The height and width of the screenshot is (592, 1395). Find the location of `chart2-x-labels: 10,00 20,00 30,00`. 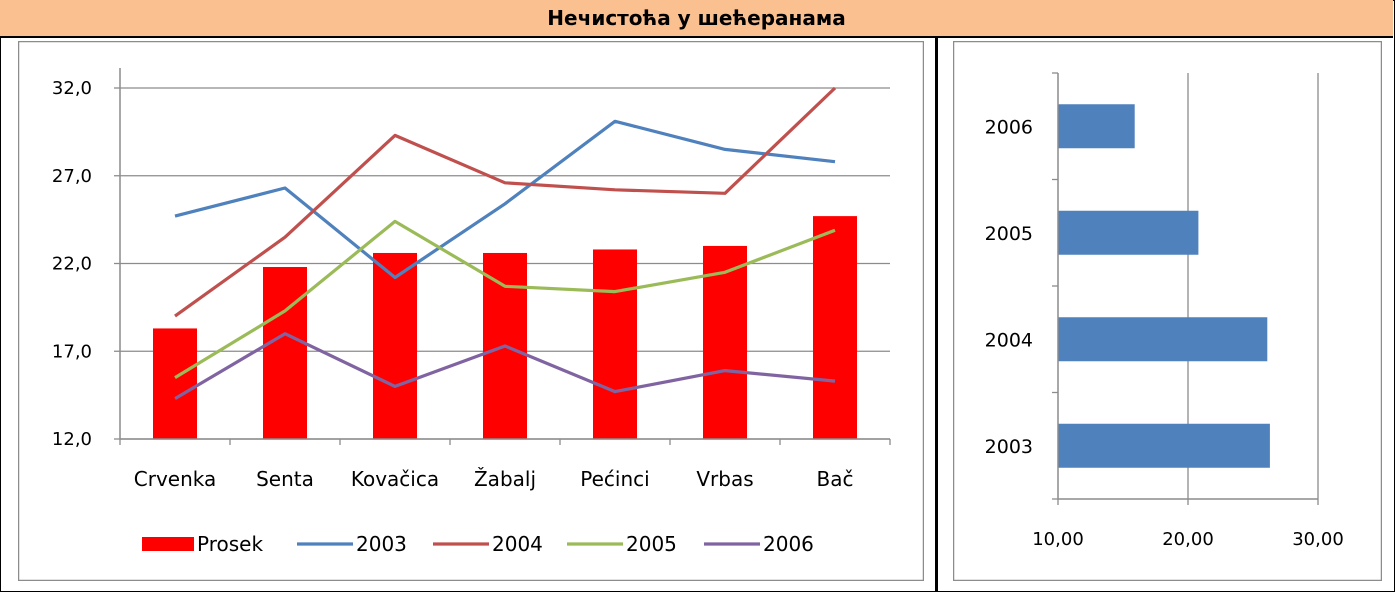

chart2-x-labels: 10,00 20,00 30,00 is located at coordinates (1188, 539).